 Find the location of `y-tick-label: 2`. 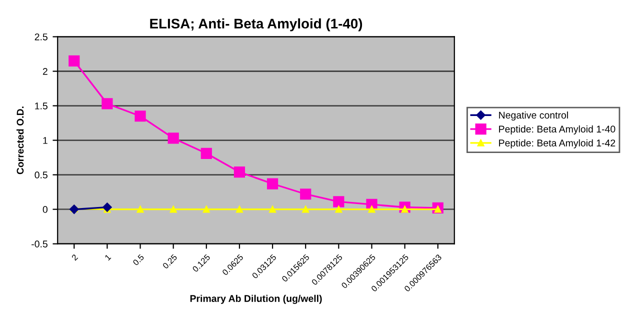

y-tick-label: 2 is located at coordinates (45, 71).